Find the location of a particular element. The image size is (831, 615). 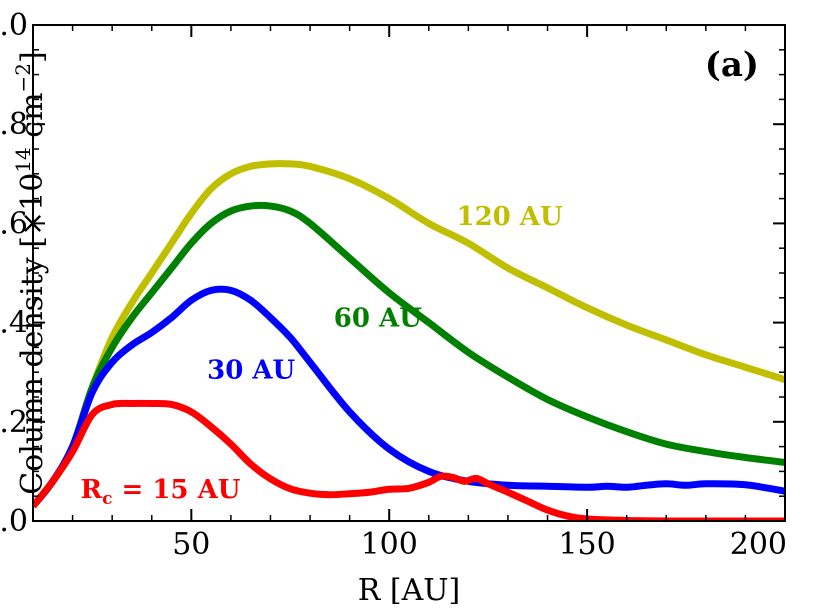

y-tick-label: 1.0 is located at coordinates (14, 25).